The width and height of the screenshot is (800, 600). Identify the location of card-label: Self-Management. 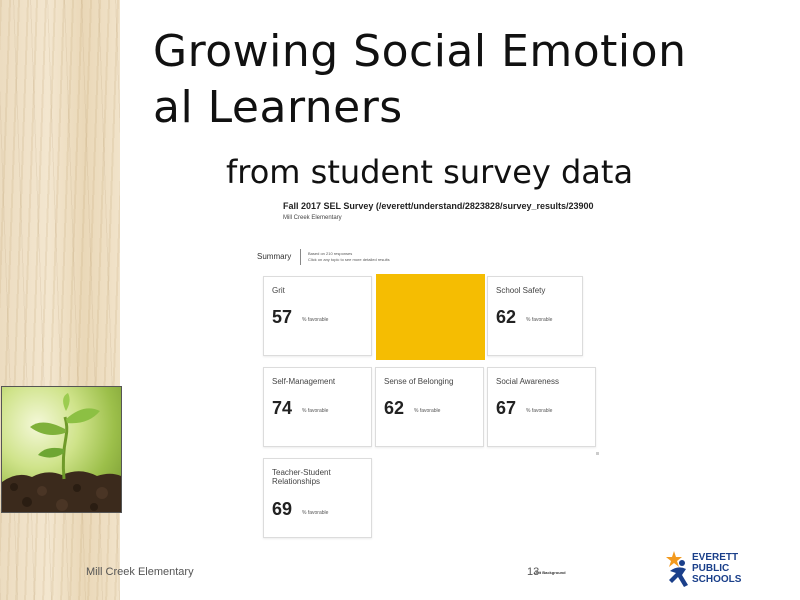
(304, 381).